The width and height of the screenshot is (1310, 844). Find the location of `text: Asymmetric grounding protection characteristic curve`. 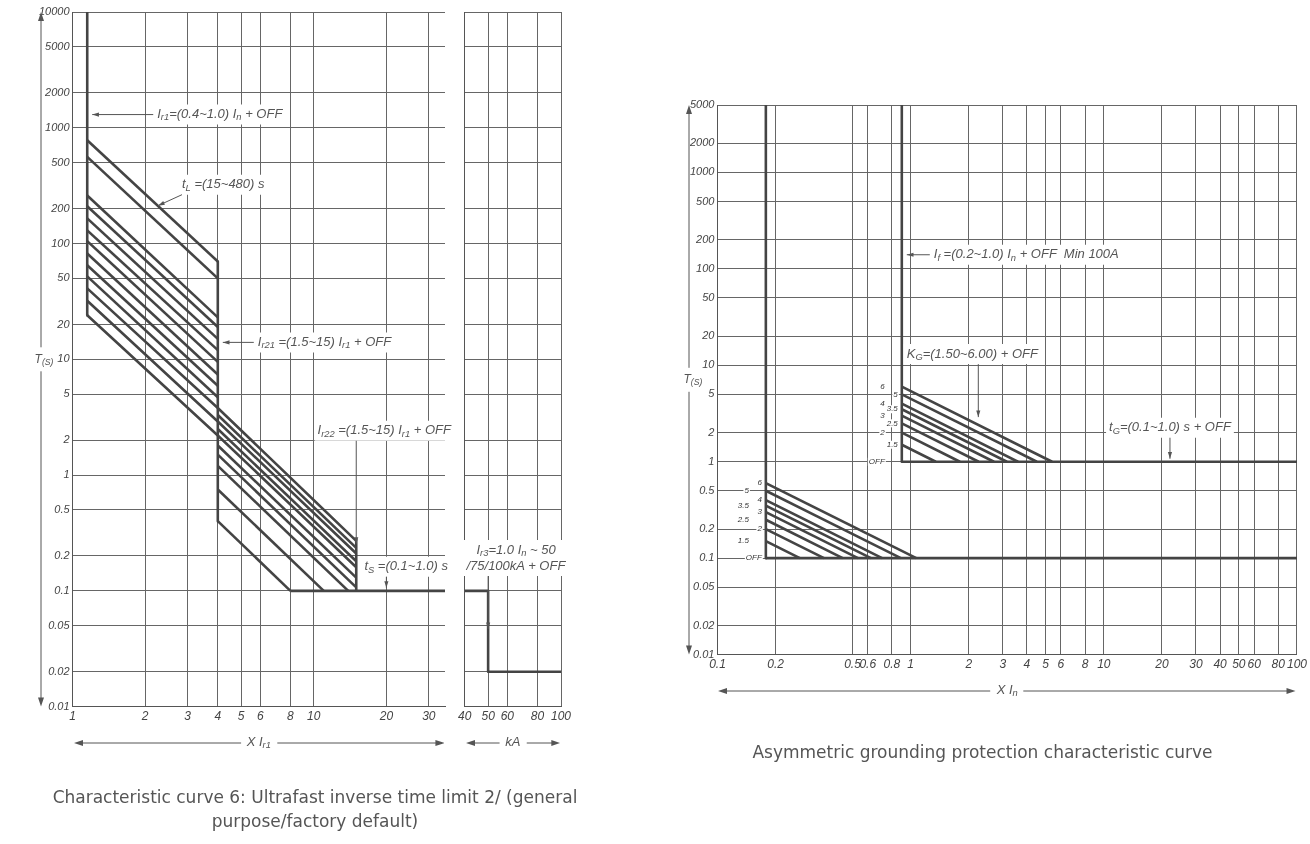

text: Asymmetric grounding protection characteristic curve is located at coordinates (982, 752).